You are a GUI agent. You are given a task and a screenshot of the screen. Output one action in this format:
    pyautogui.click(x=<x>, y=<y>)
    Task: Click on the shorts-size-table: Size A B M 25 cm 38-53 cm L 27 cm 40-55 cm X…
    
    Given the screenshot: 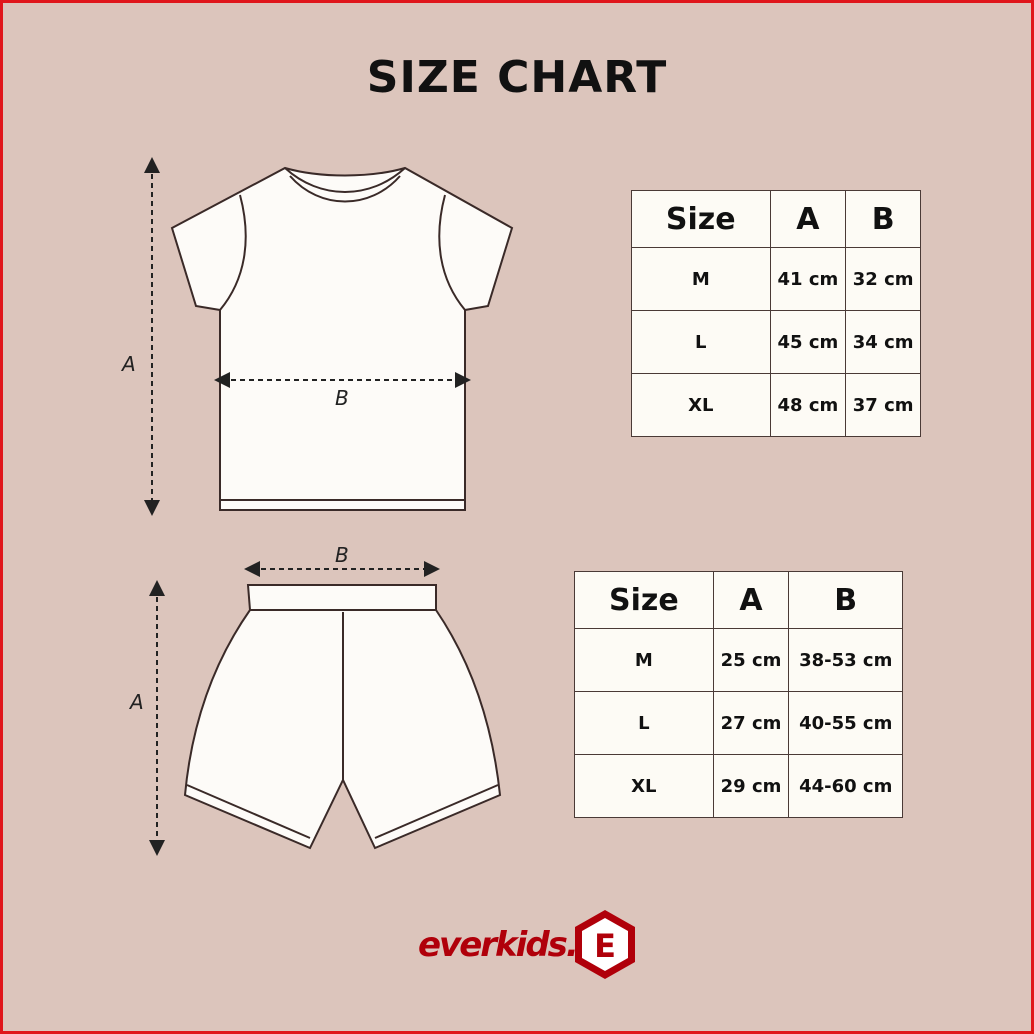 What is the action you would take?
    pyautogui.click(x=738, y=694)
    